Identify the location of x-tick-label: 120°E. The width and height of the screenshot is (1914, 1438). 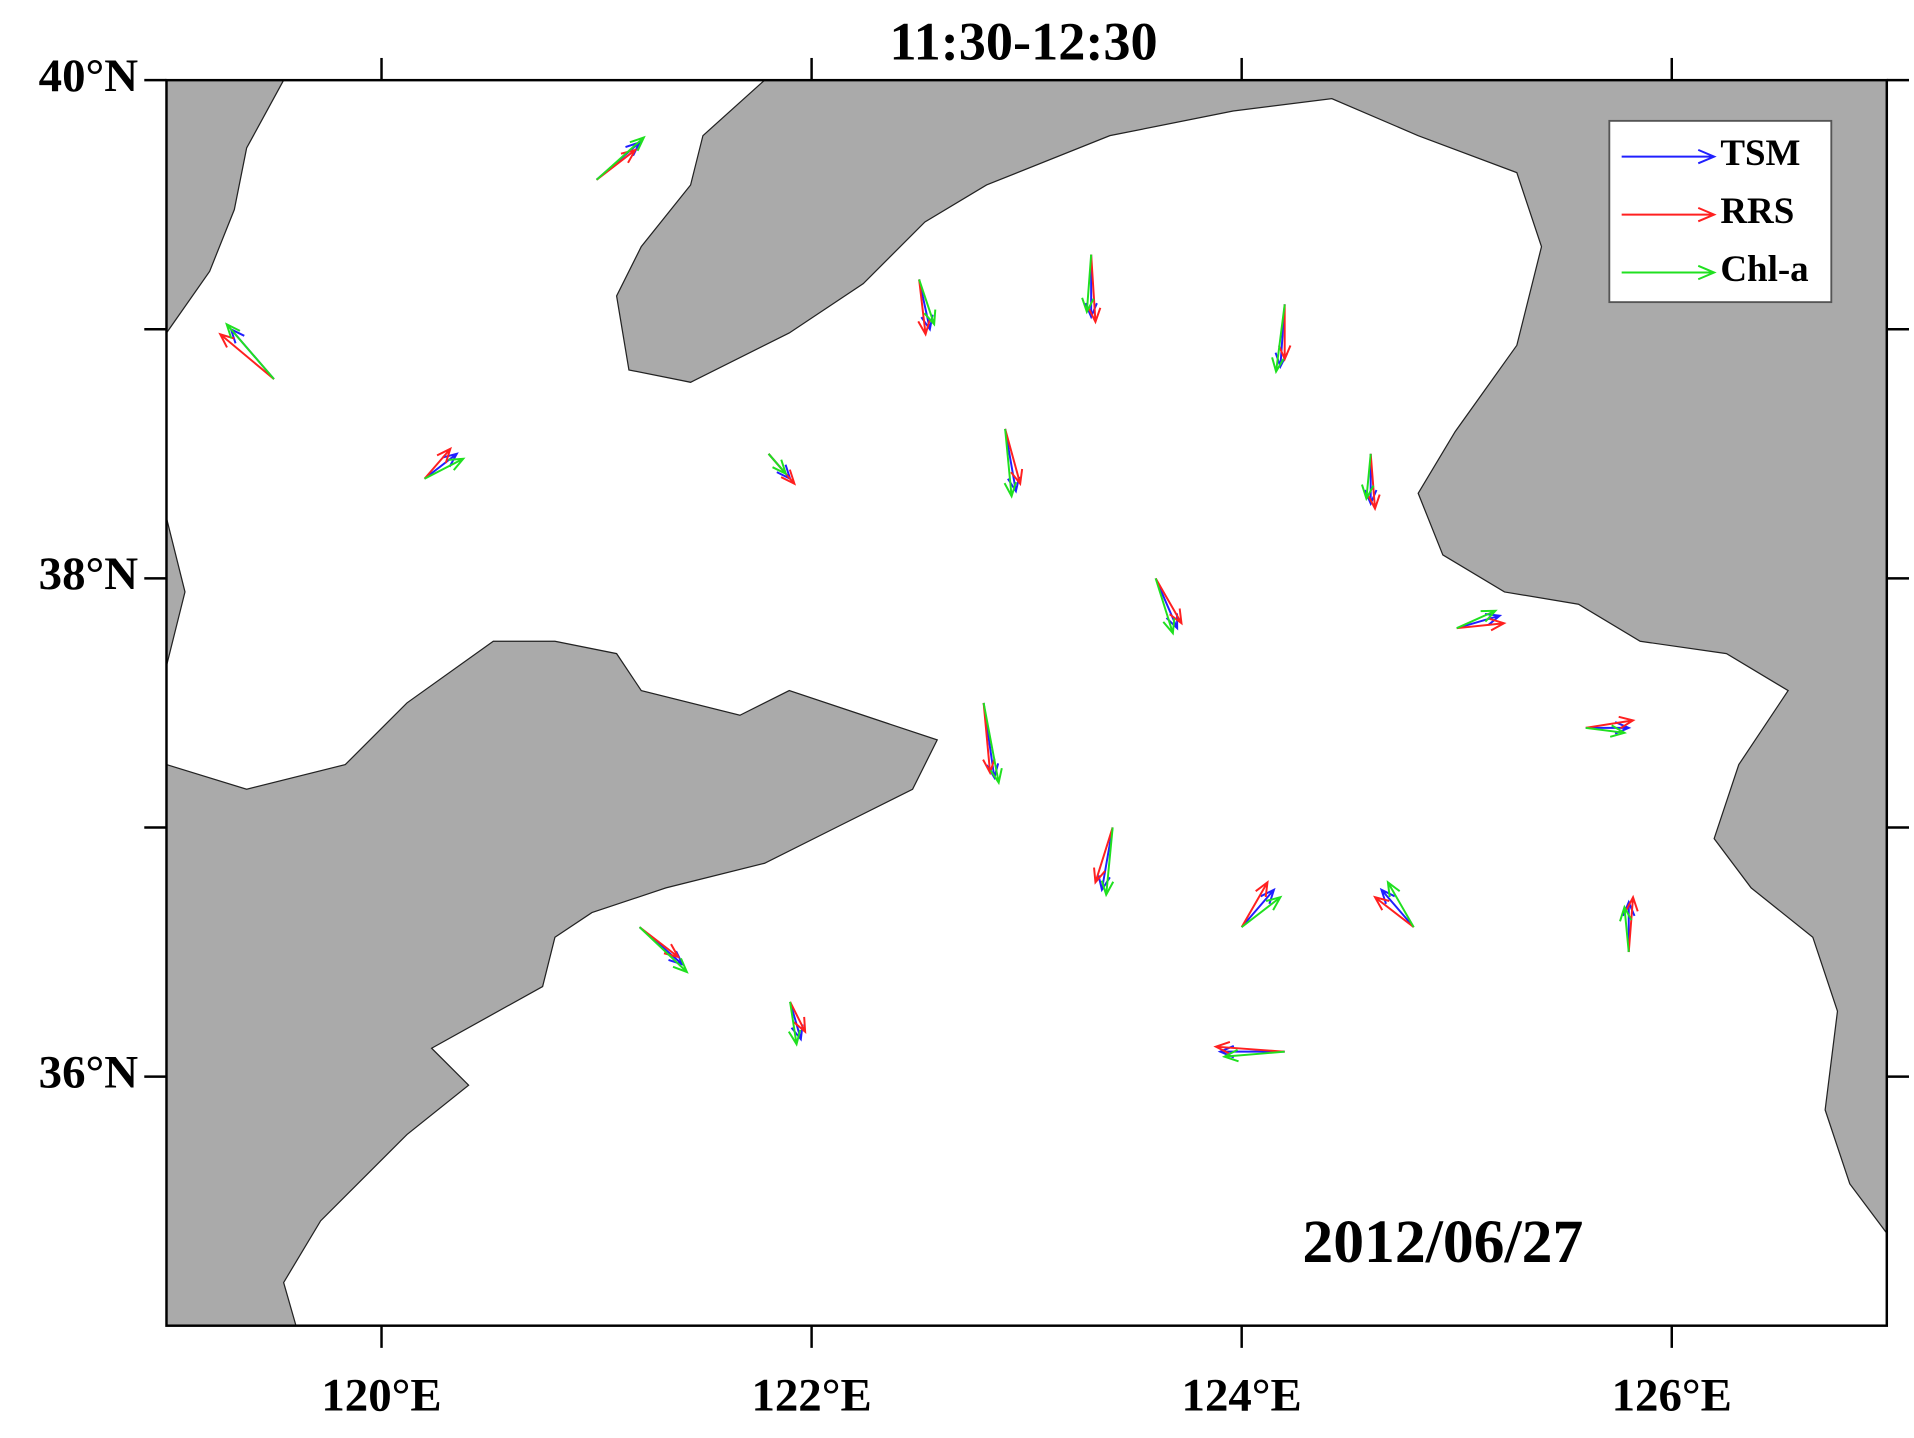
(381, 1395).